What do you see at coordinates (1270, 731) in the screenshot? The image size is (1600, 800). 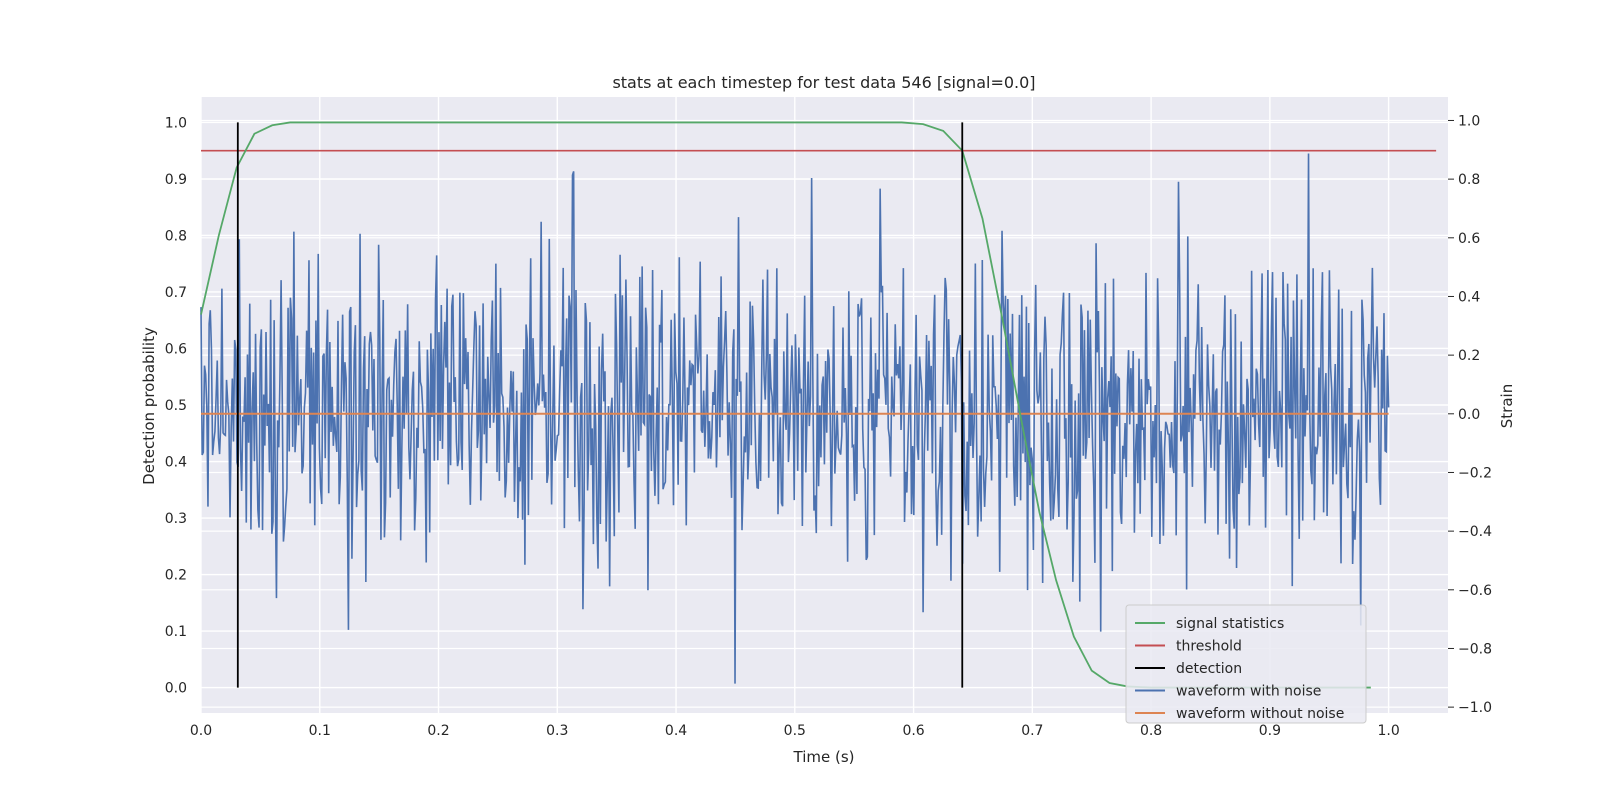 I see `x-tick-label: 0.9` at bounding box center [1270, 731].